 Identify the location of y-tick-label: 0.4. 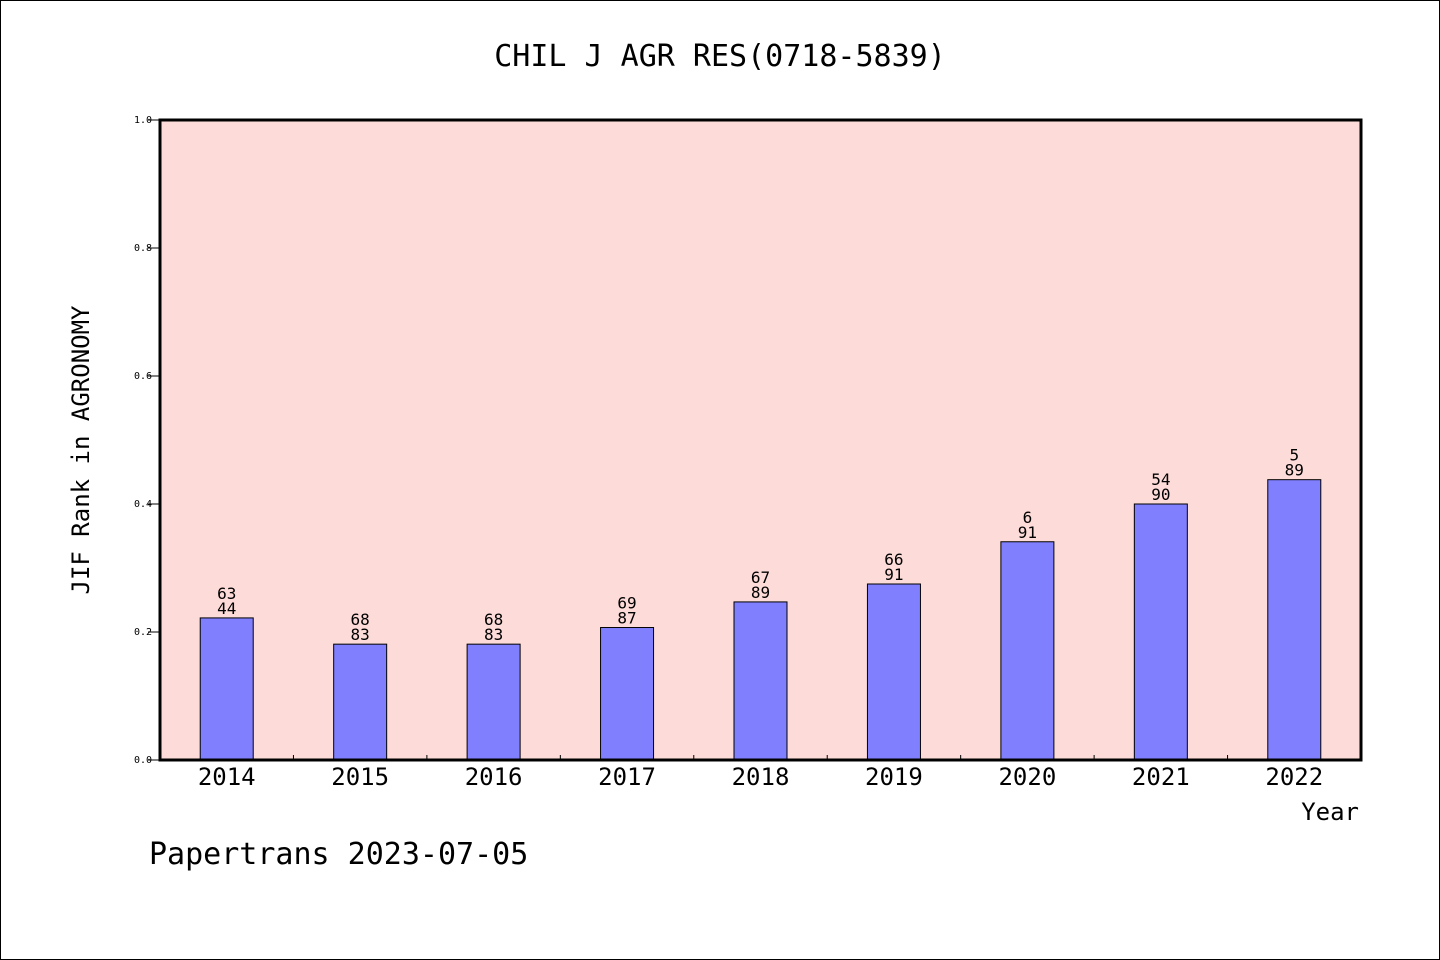
(143, 504).